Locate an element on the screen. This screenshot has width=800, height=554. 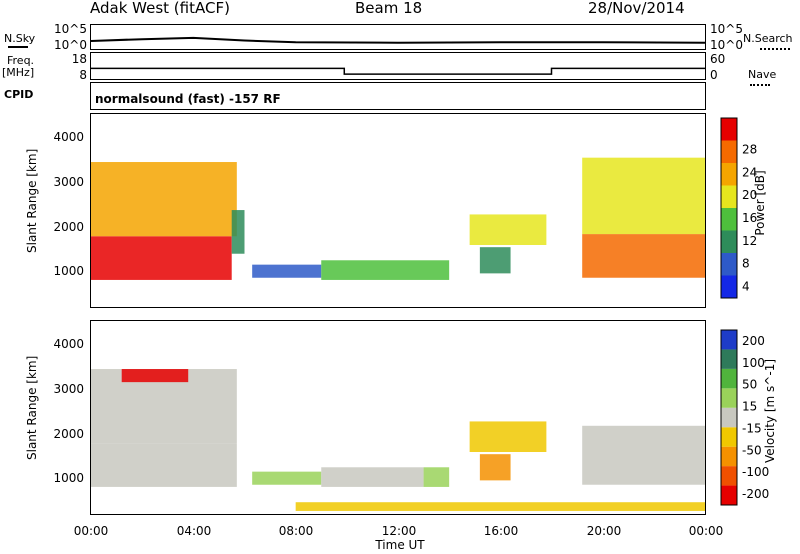
xtick-5: 20:00 is located at coordinates (604, 531).